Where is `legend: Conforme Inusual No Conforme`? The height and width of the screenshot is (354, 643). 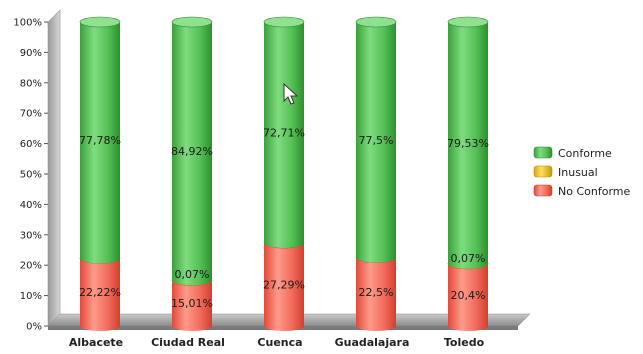 legend: Conforme Inusual No Conforme is located at coordinates (581, 172).